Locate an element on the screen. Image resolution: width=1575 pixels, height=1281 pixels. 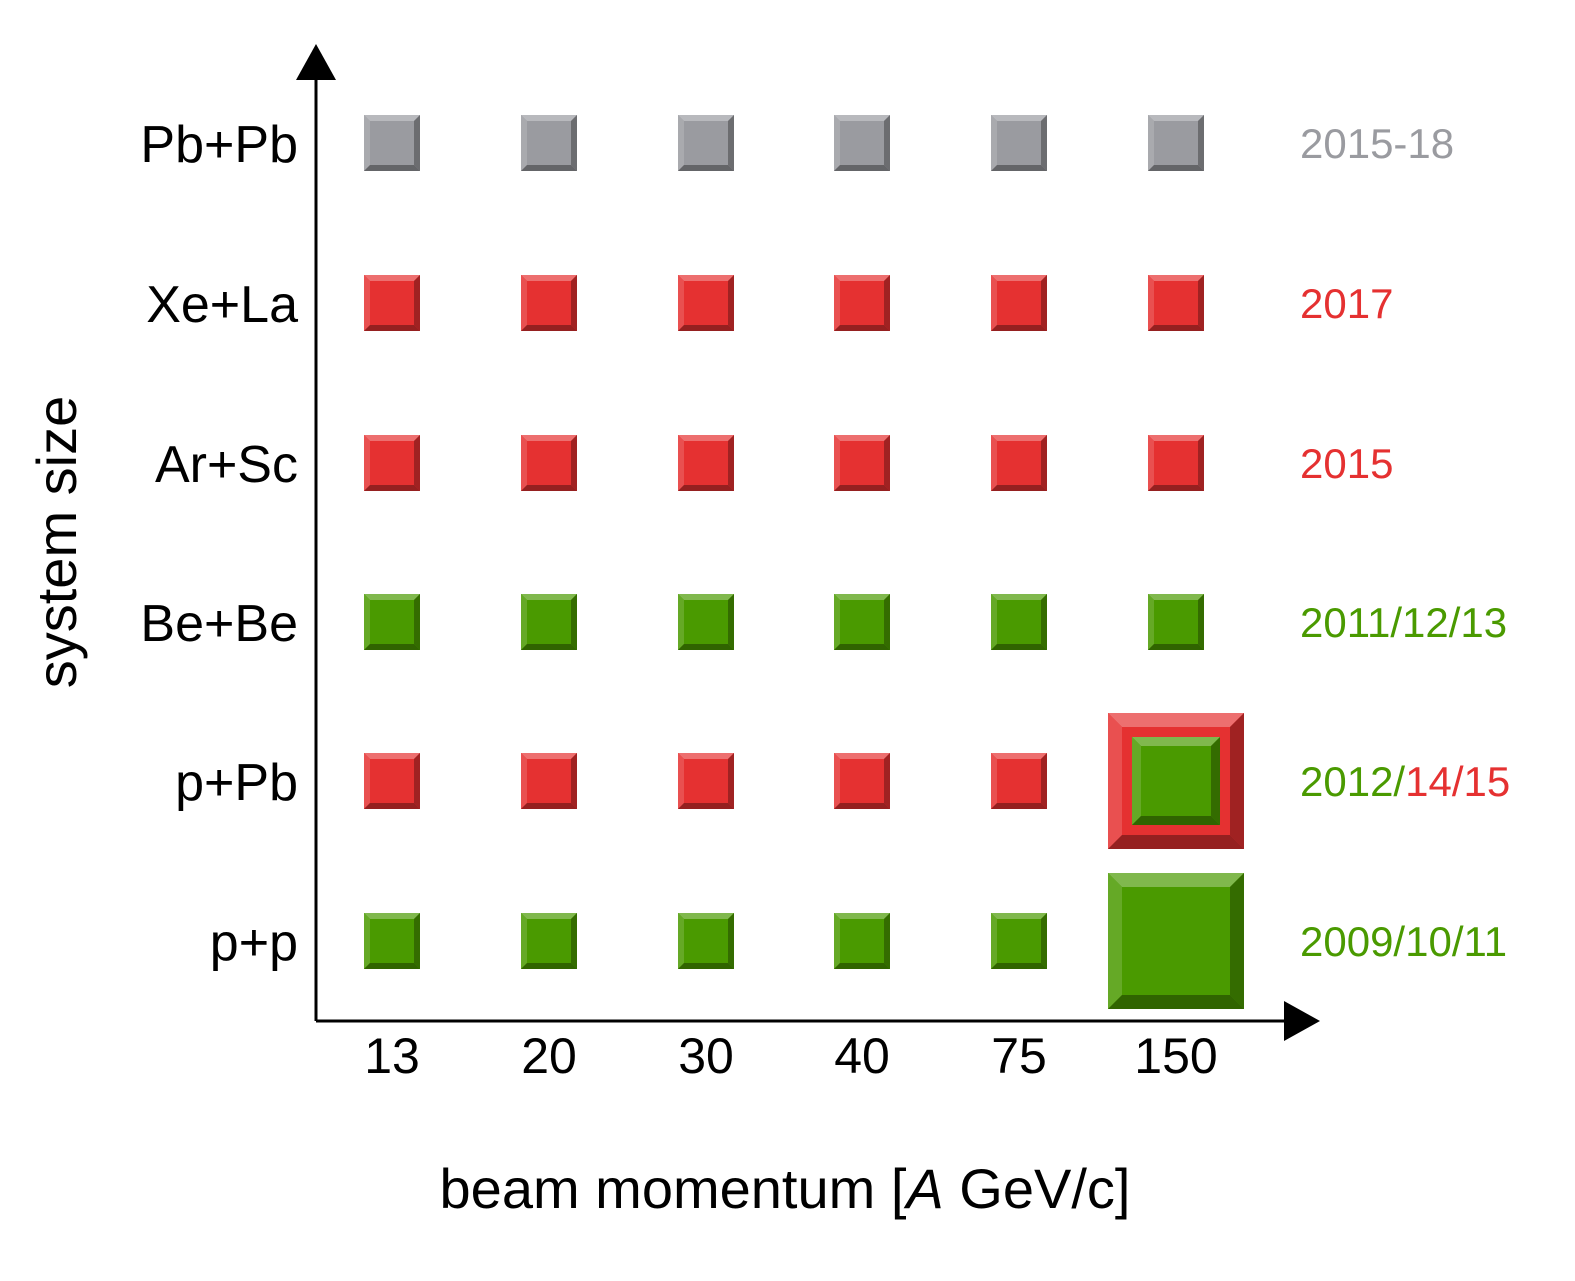
year-label-p-pb-part-0: 2012/ is located at coordinates (1352, 781).